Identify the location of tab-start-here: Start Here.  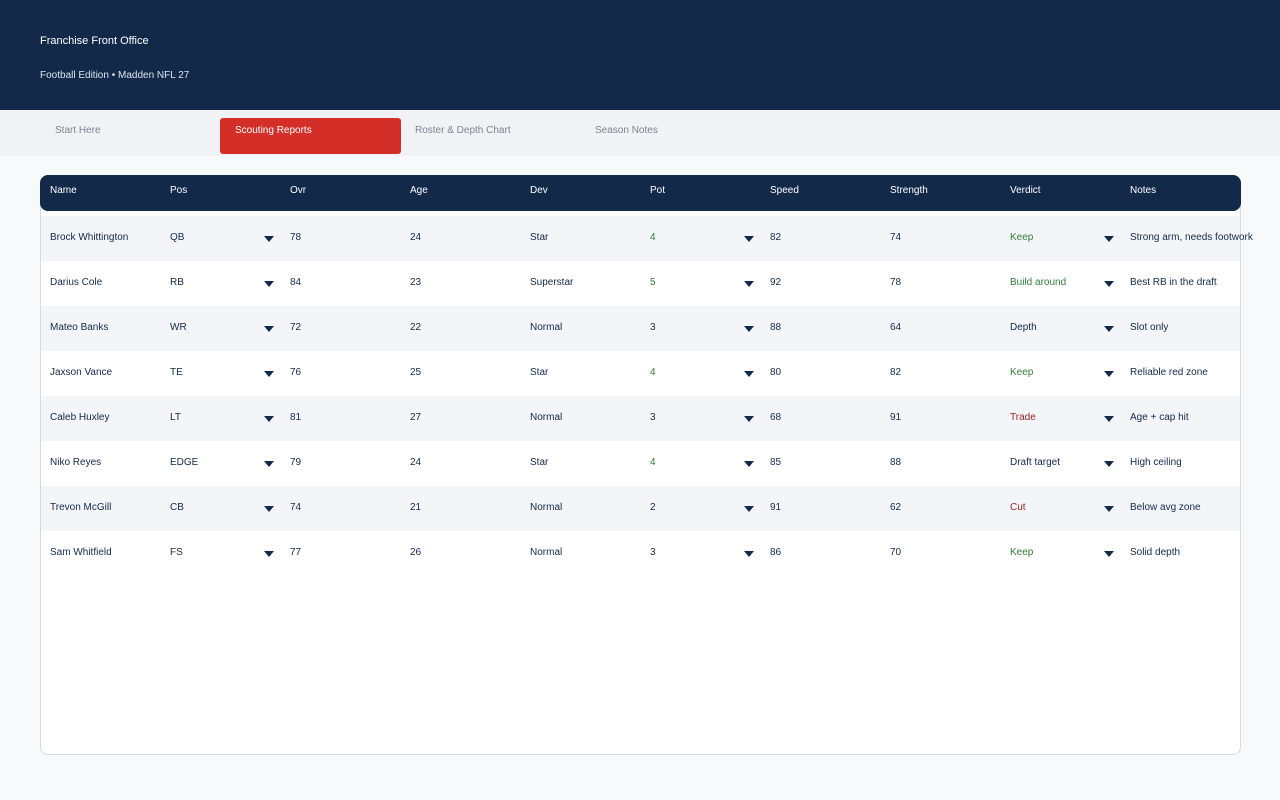
(78, 130).